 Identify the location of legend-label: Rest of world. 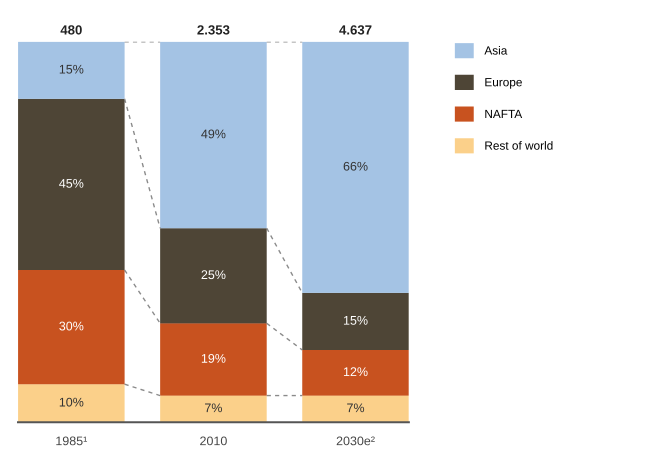
(518, 145).